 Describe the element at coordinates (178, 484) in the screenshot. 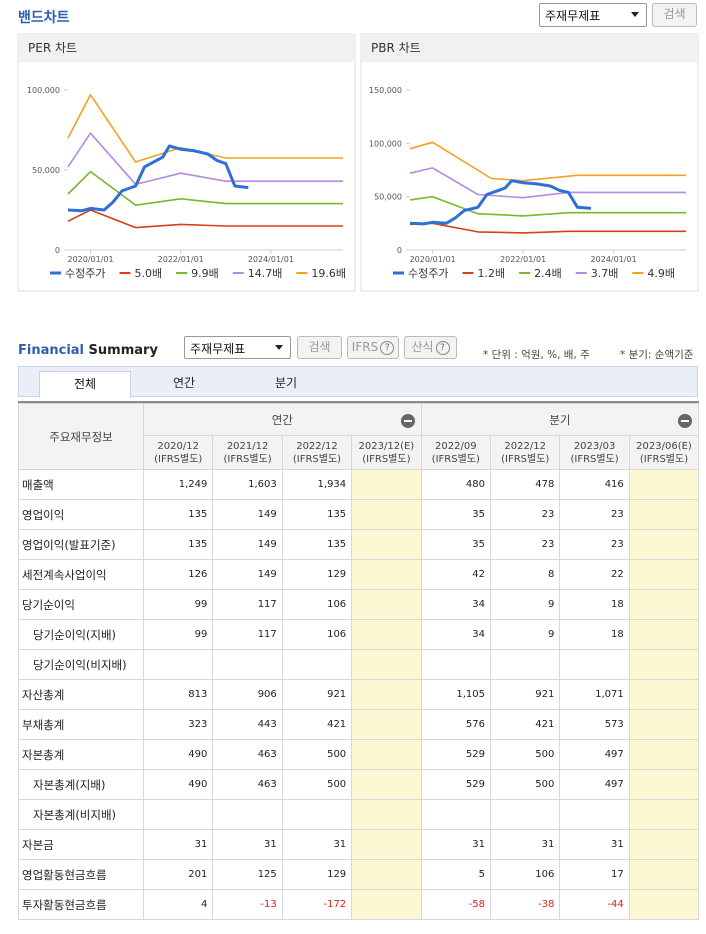

I see `cell: 1,249` at that location.